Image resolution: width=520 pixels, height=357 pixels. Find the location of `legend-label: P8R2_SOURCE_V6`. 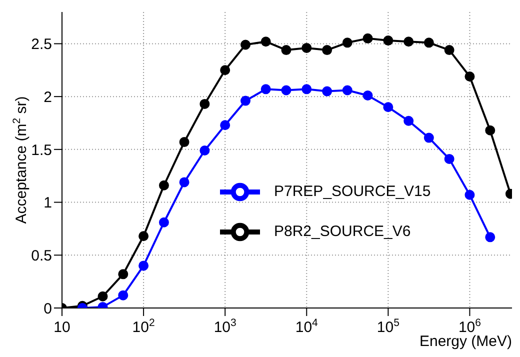

legend-label: P8R2_SOURCE_V6 is located at coordinates (342, 231).